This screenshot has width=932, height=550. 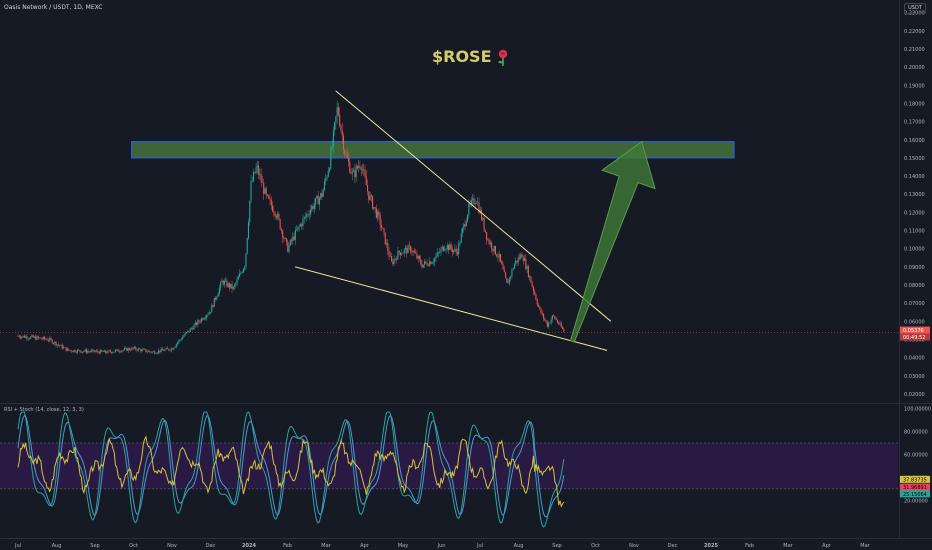 I want to click on rsi-value-tag-bg, so click(x=915, y=487).